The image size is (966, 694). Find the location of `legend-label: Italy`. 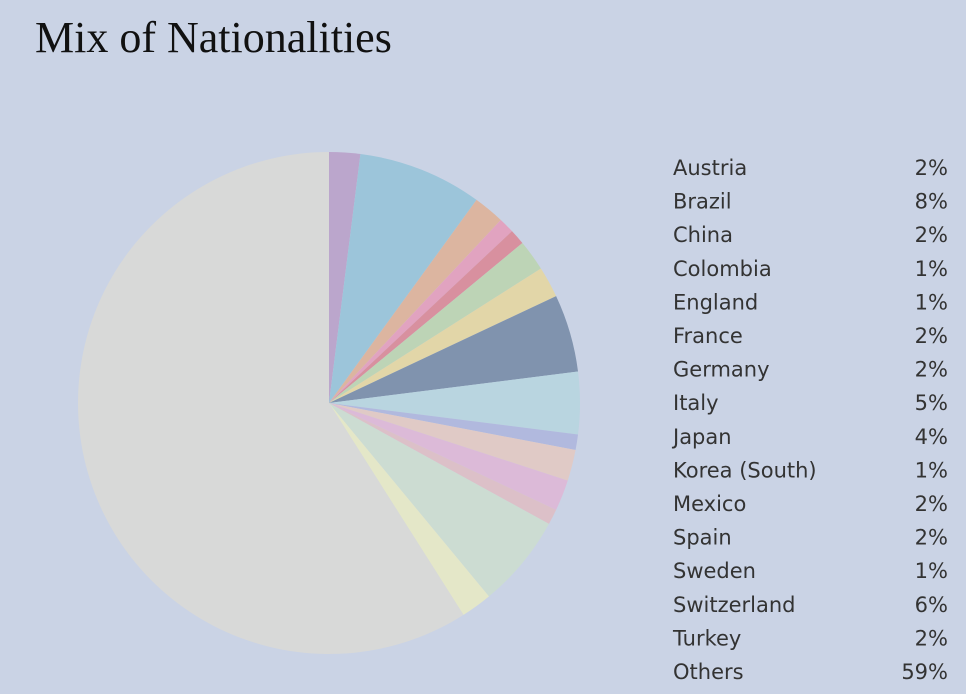

legend-label: Italy is located at coordinates (696, 403).